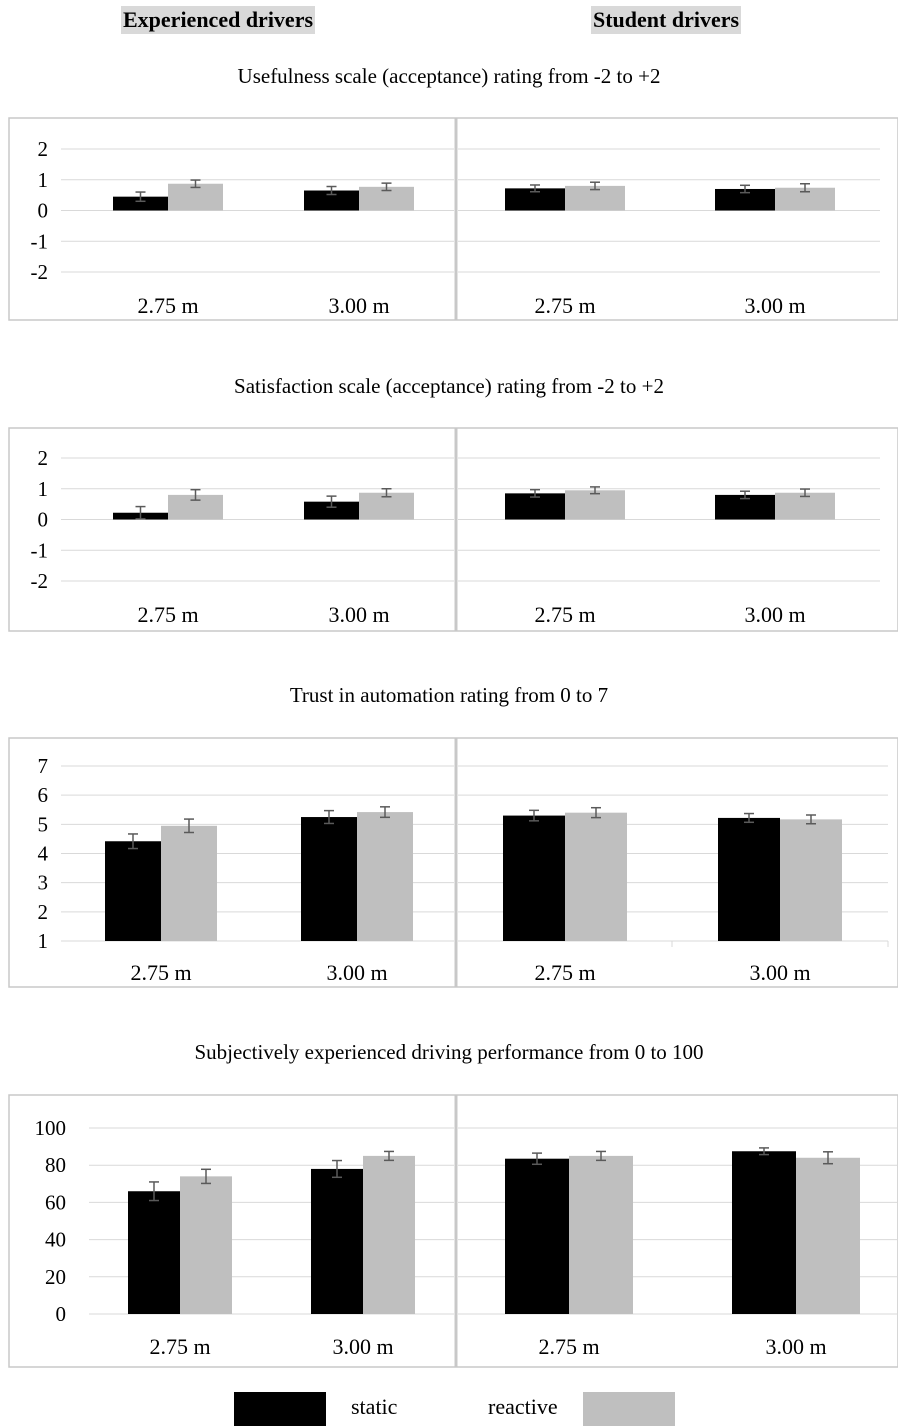 The height and width of the screenshot is (1428, 898). I want to click on legend-swatch-reactive, so click(629, 1409).